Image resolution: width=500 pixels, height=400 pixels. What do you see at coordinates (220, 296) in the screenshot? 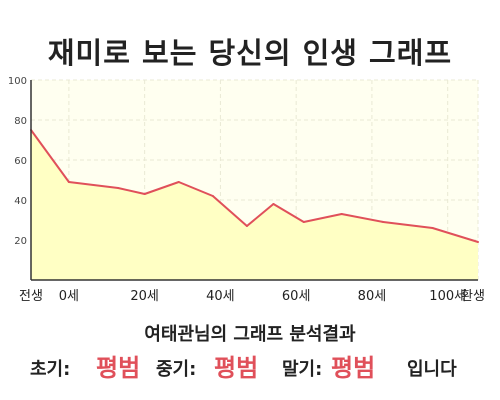
I see `x-tick-label: 40세` at bounding box center [220, 296].